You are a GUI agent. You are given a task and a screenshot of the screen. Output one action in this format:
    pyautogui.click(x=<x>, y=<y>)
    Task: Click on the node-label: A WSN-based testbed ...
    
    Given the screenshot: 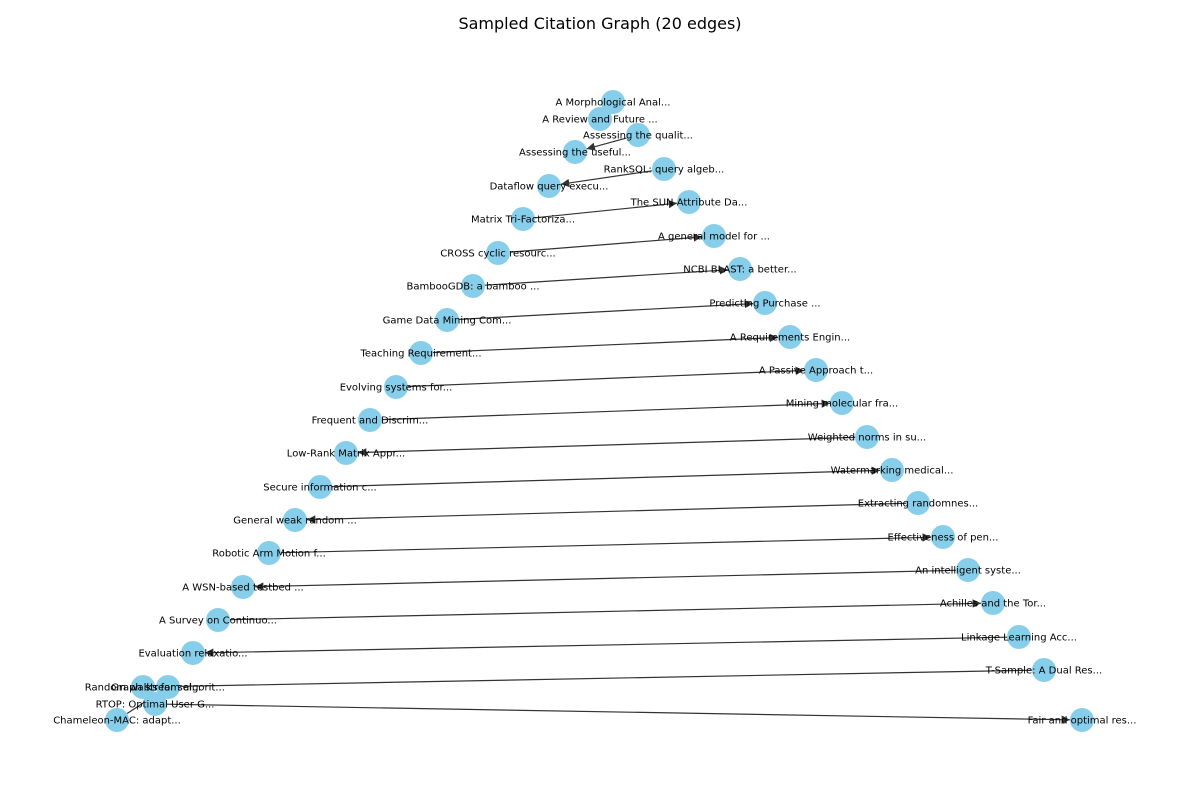 What is the action you would take?
    pyautogui.click(x=242, y=588)
    